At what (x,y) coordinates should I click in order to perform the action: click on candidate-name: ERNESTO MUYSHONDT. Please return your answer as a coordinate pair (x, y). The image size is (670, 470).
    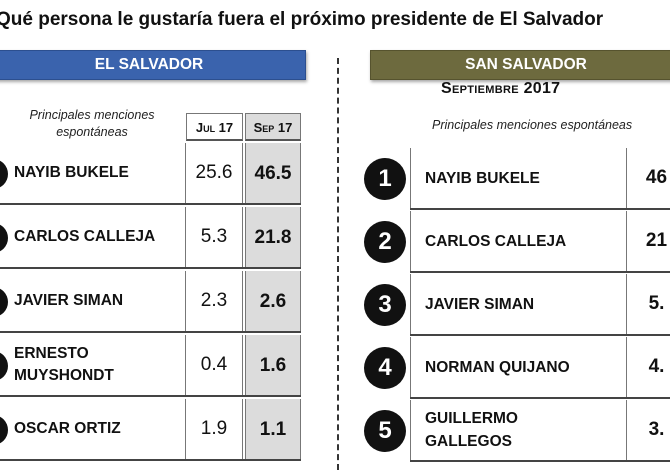
    Looking at the image, I should click on (64, 364).